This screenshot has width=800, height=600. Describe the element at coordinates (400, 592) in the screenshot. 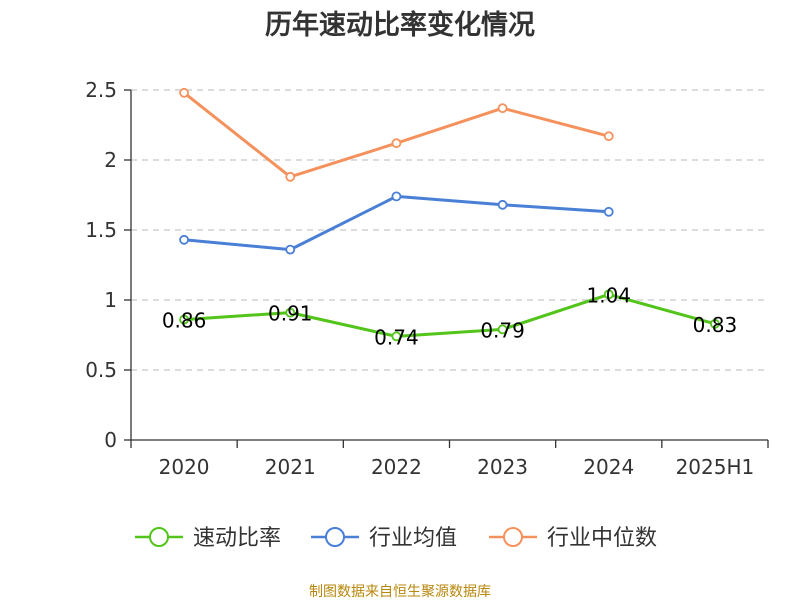

I see `source-note: 制图数据来自恒生聚源数据库` at that location.